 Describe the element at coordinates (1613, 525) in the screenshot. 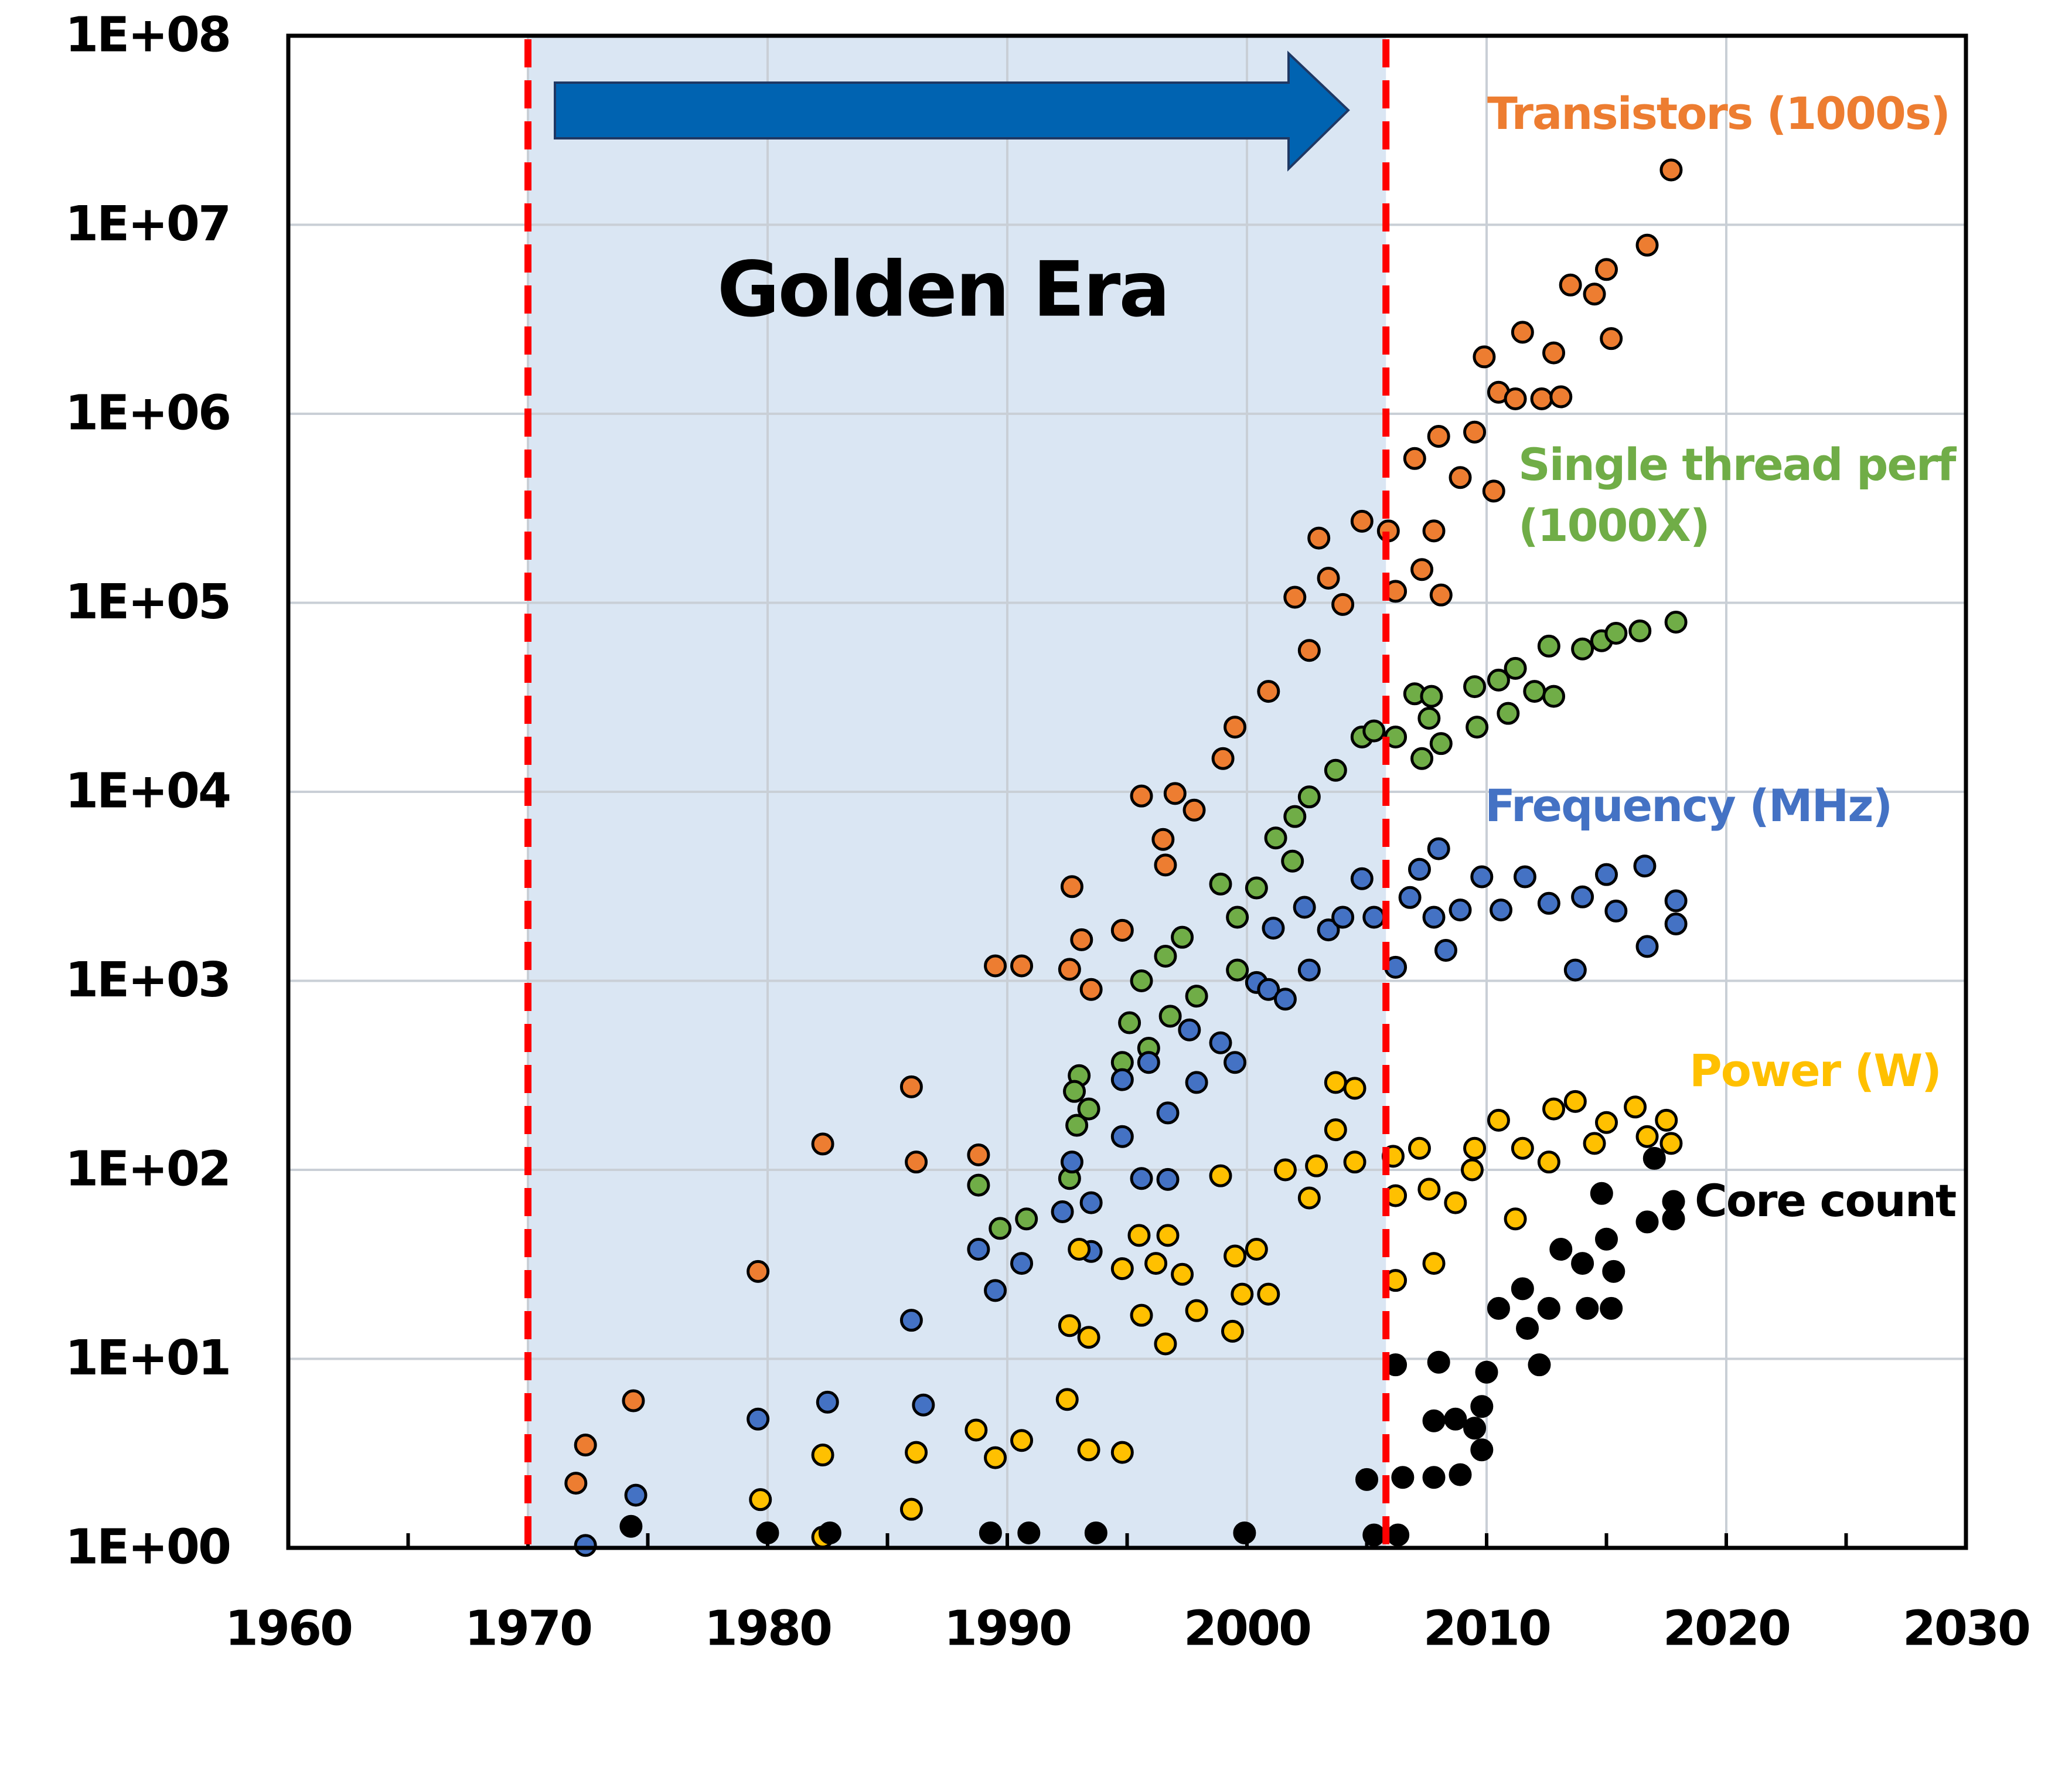

I see `series-label-line: (1000X)` at that location.